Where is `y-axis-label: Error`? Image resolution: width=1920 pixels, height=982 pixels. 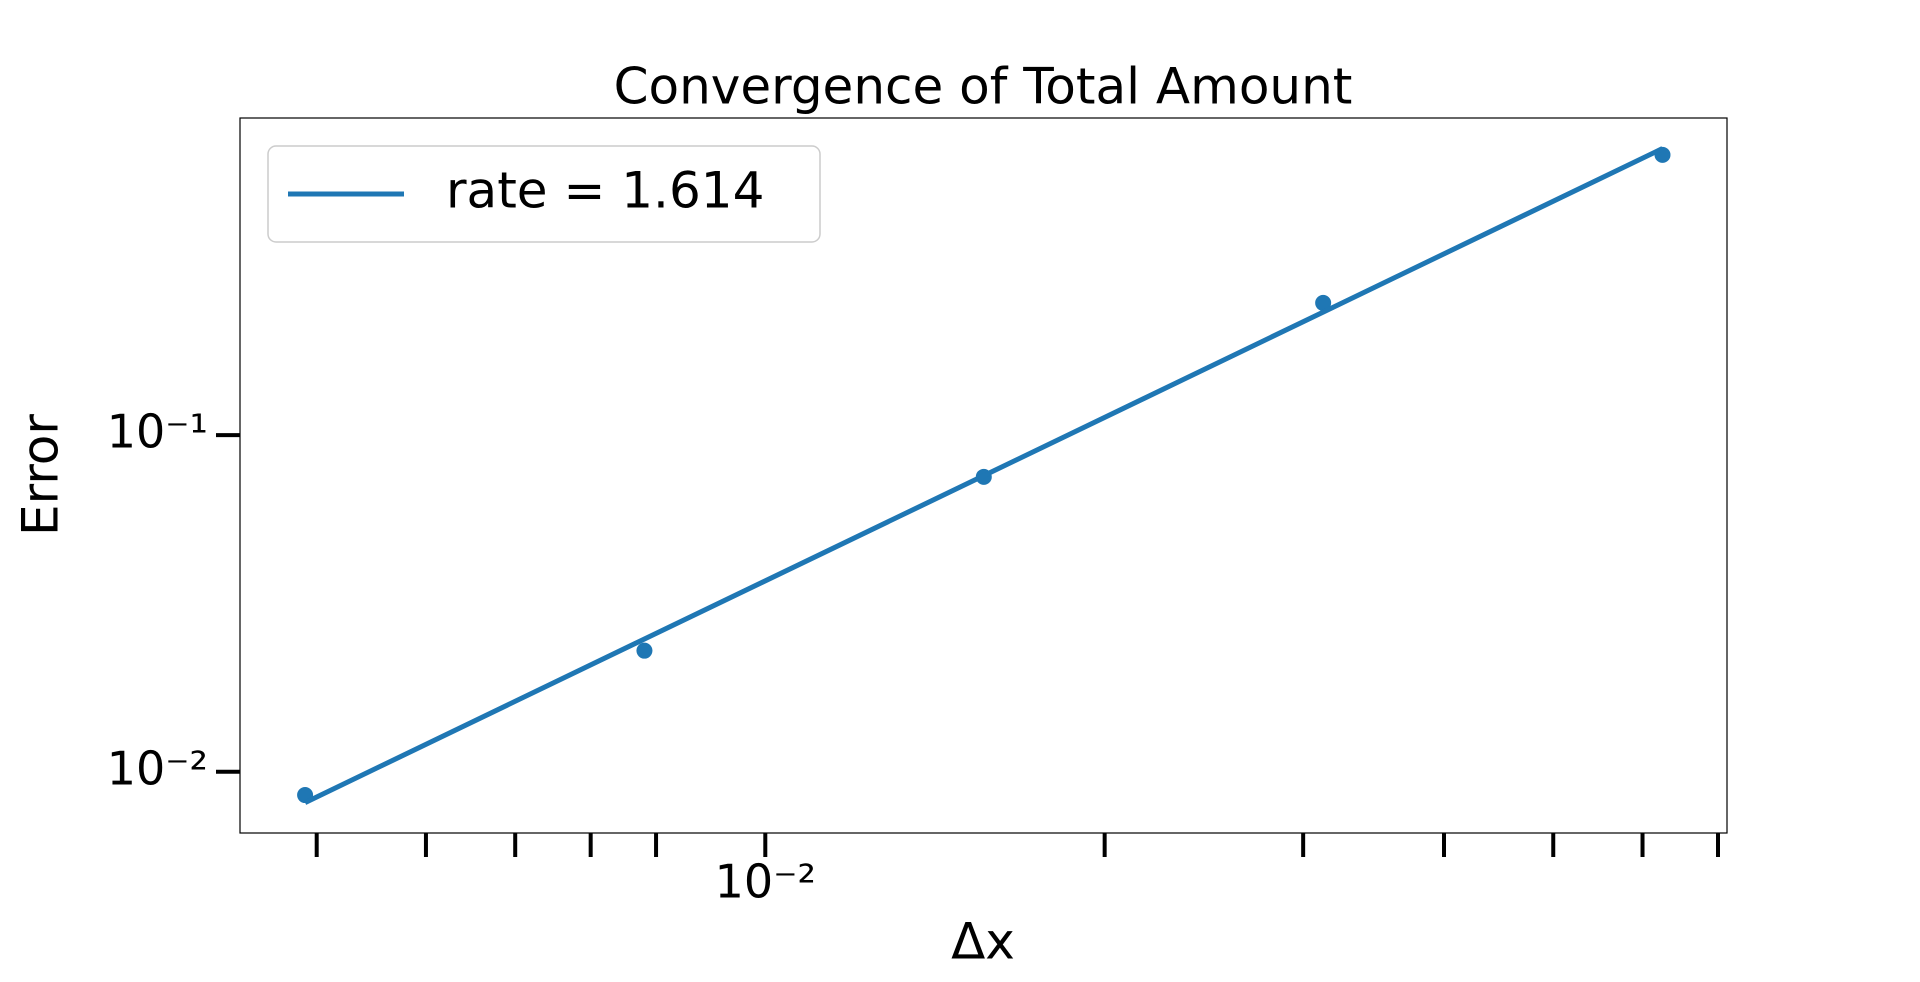 y-axis-label: Error is located at coordinates (41, 475).